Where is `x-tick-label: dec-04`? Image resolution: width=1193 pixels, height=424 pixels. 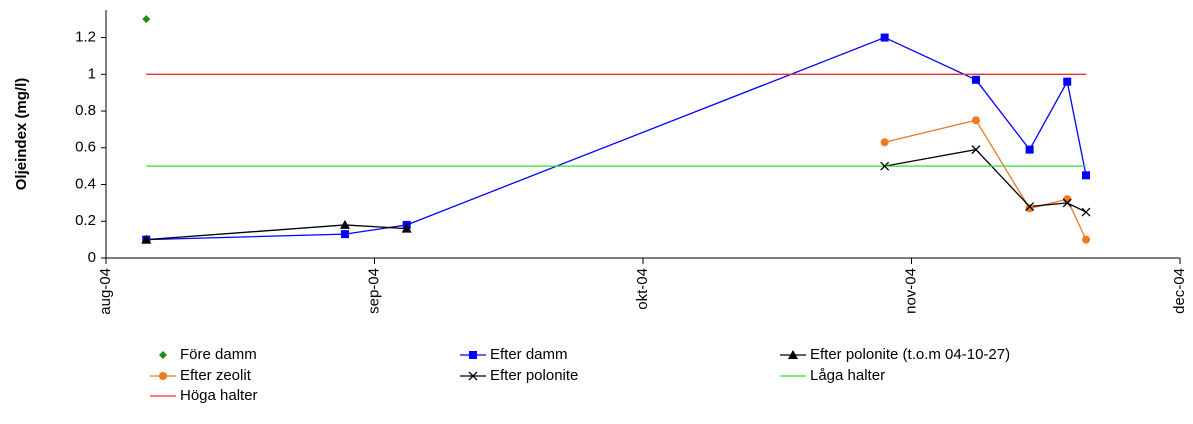 x-tick-label: dec-04 is located at coordinates (1179, 291).